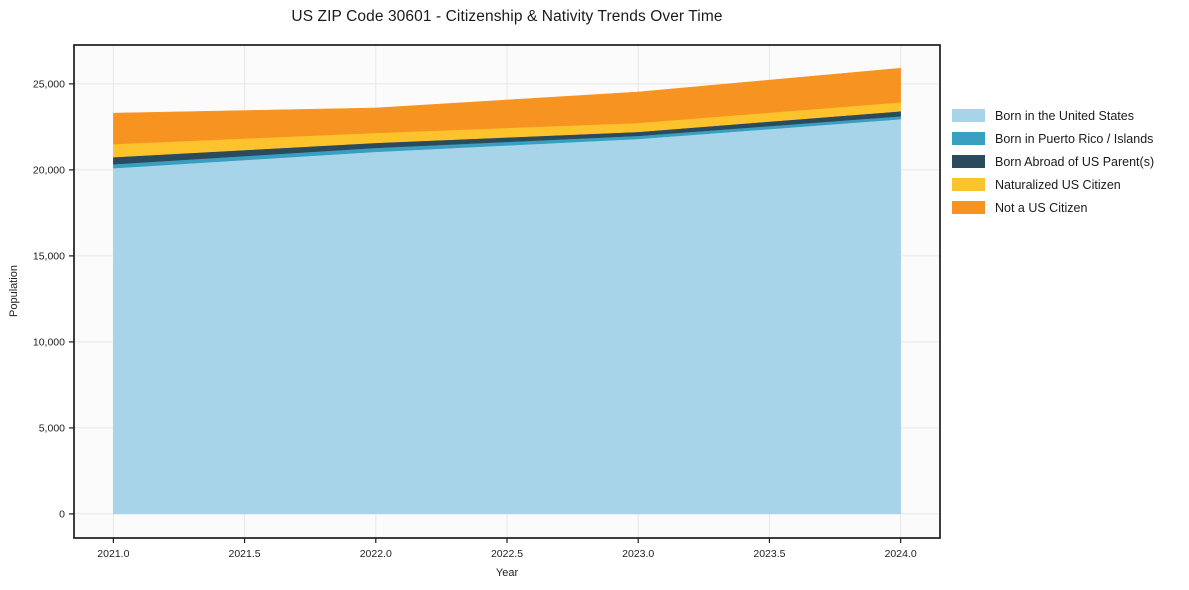  Describe the element at coordinates (901, 554) in the screenshot. I see `x-tick-label: 2024.0` at that location.